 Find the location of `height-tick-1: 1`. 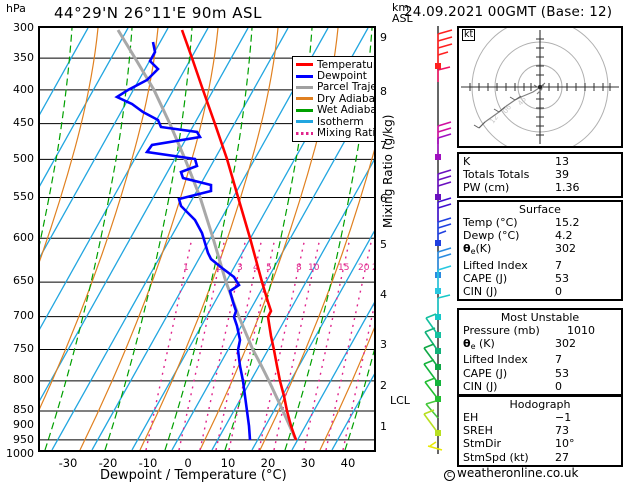

height-tick-1: 1 is located at coordinates (383, 426).